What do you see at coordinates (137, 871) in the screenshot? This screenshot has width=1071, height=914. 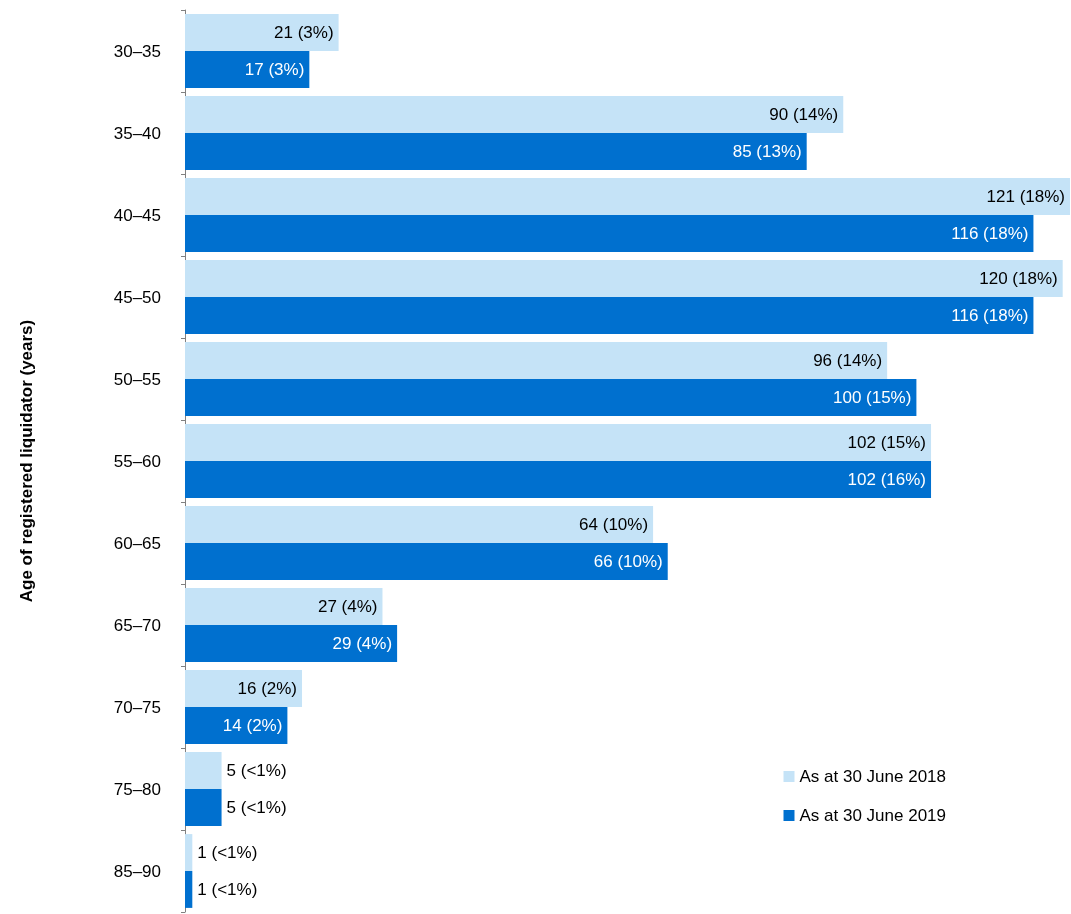 I see `y-tick-label: 85–90` at bounding box center [137, 871].